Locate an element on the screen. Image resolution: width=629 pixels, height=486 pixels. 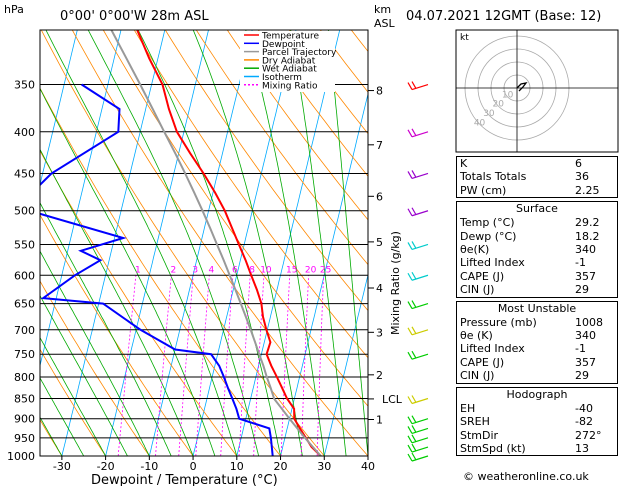
surface-label: Temp (°C) is located at coordinates (487, 223).